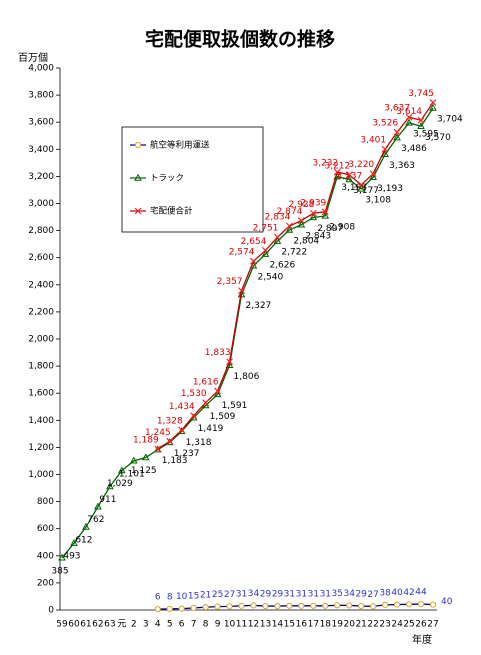 The image size is (481, 655). What do you see at coordinates (397, 593) in the screenshot?
I see `data-label: 40` at bounding box center [397, 593].